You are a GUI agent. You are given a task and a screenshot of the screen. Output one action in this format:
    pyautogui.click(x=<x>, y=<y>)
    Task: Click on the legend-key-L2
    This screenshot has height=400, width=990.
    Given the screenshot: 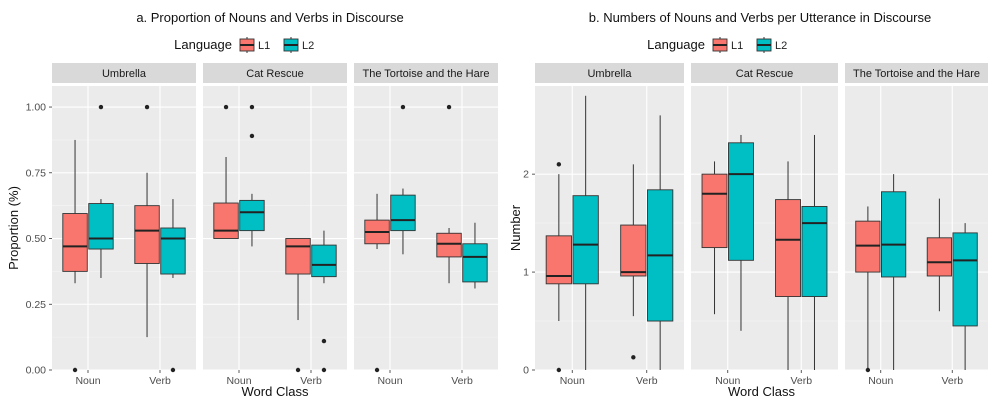 What is the action you would take?
    pyautogui.click(x=291, y=45)
    